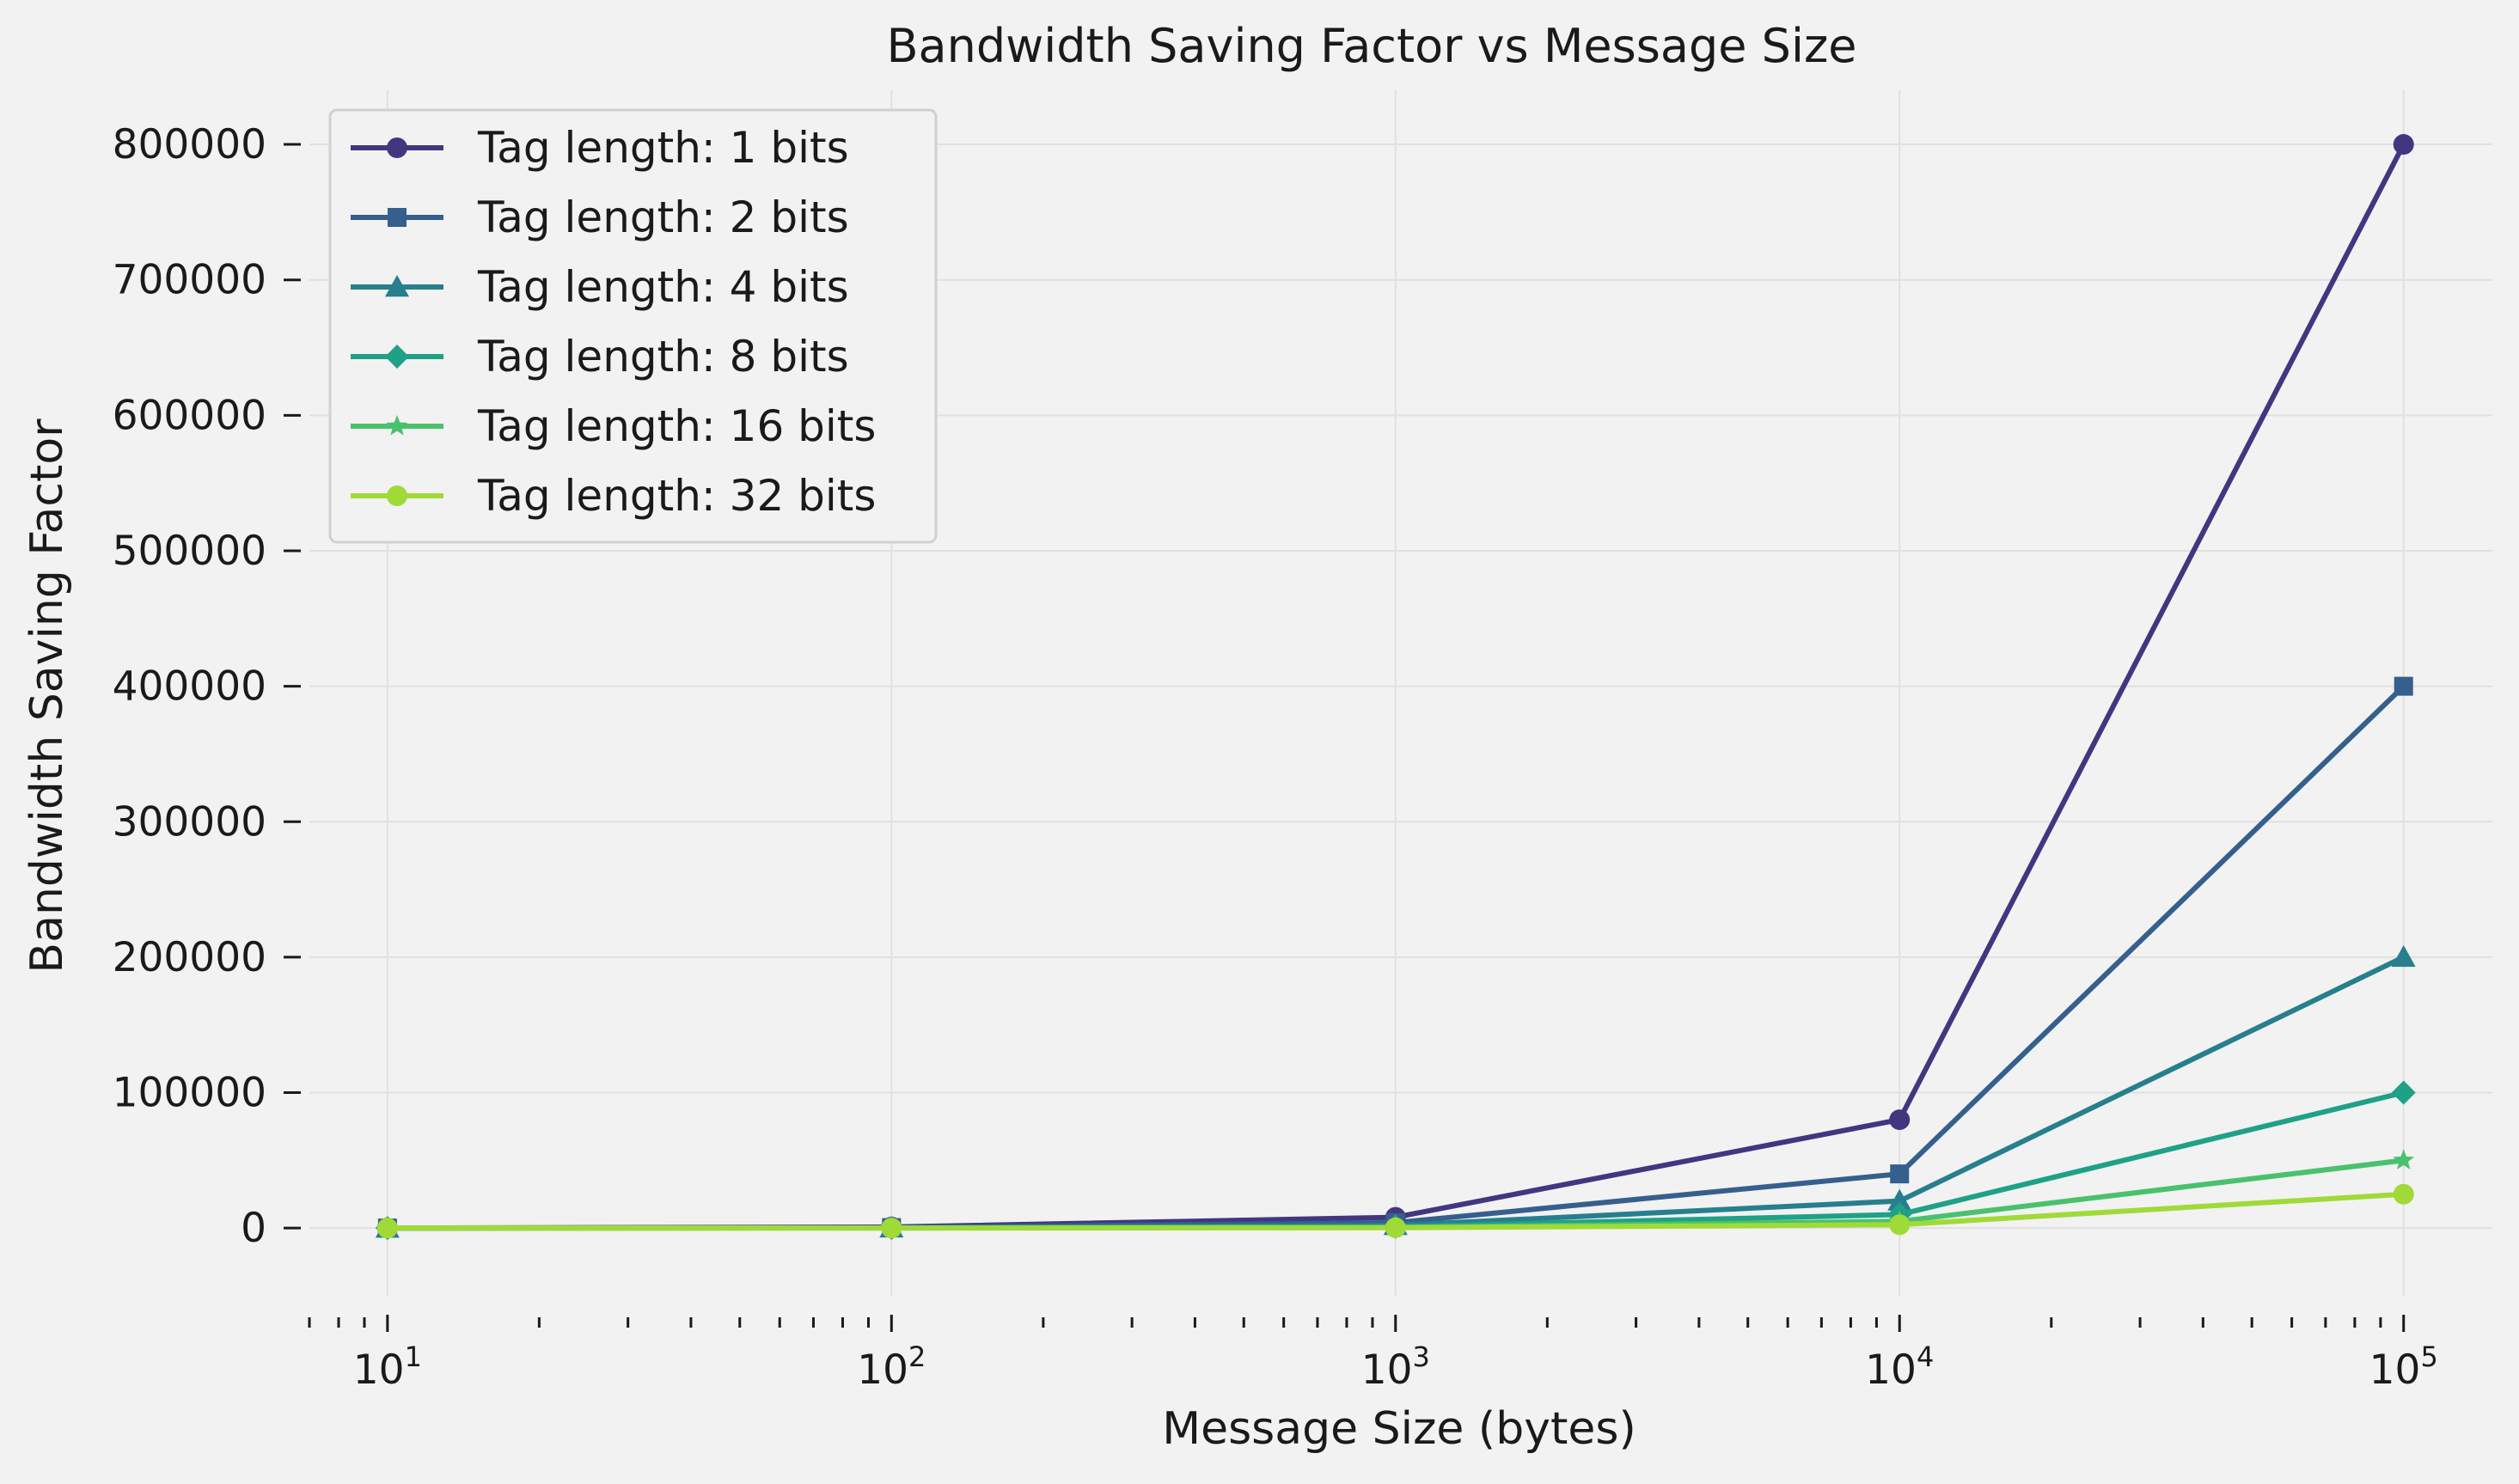  I want to click on x-tick-label: 10³, so click(1395, 1367).